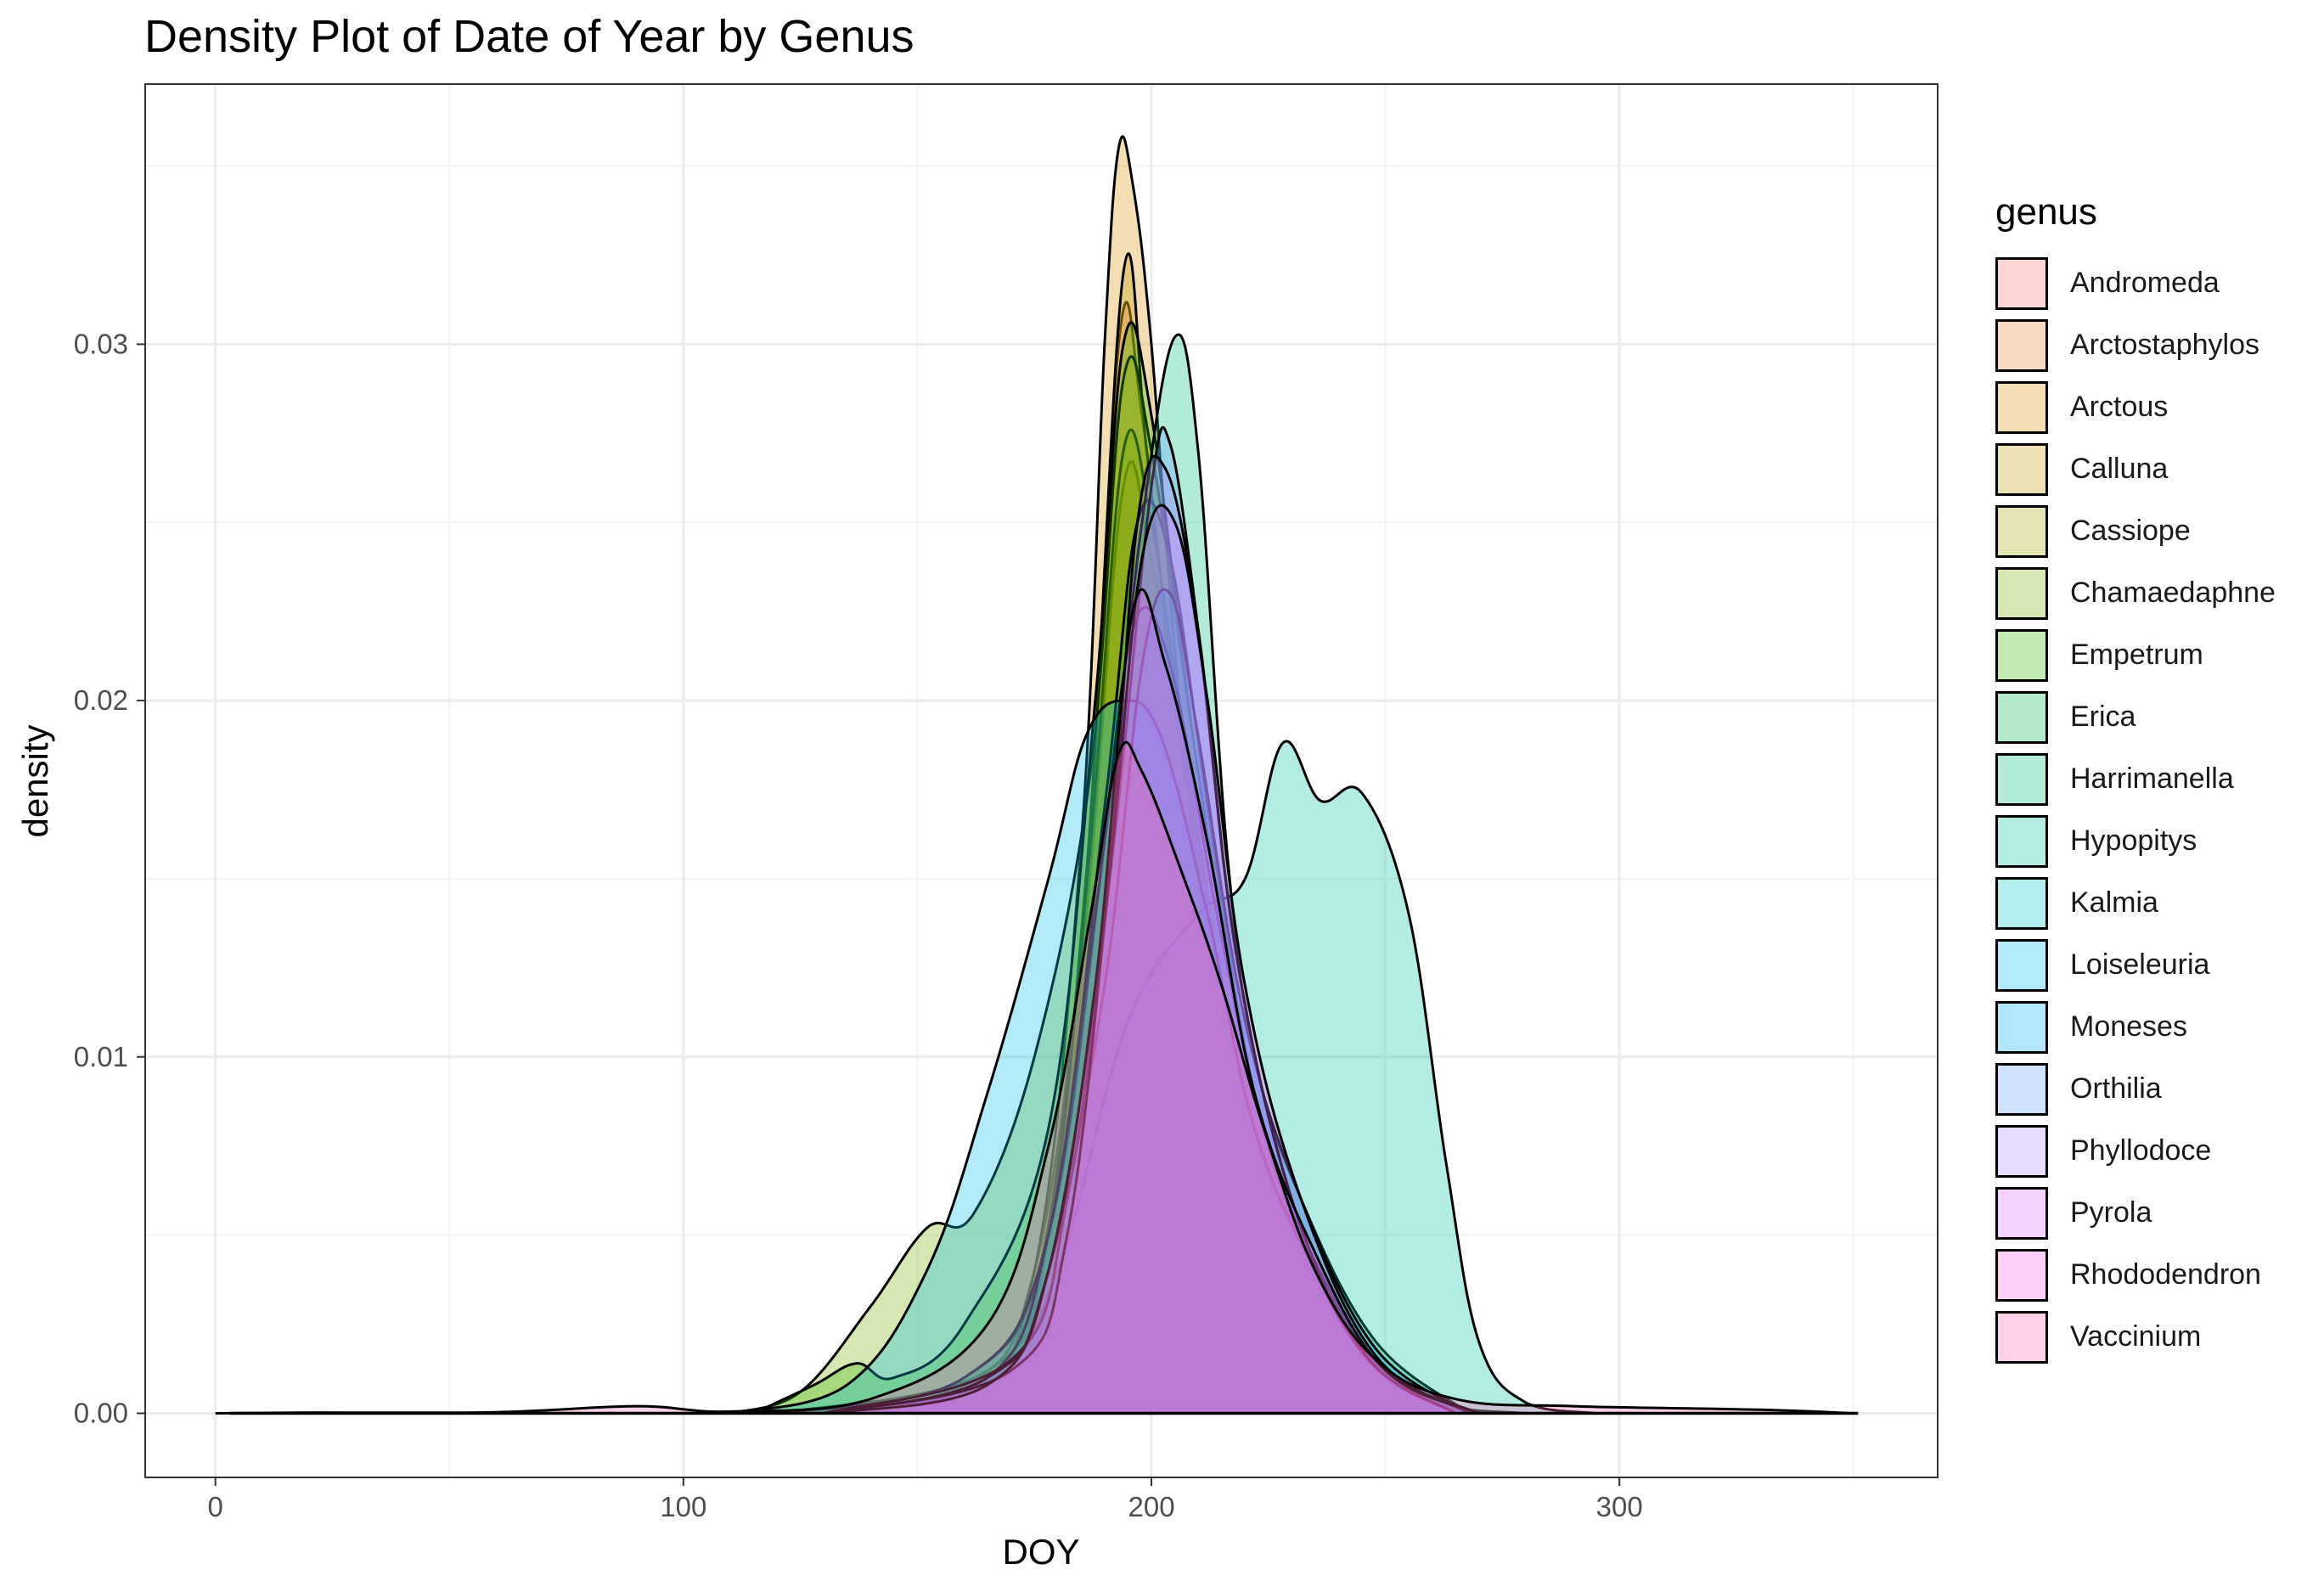 The width and height of the screenshot is (2324, 1581). What do you see at coordinates (2140, 964) in the screenshot?
I see `legend-label: Loiseleuria` at bounding box center [2140, 964].